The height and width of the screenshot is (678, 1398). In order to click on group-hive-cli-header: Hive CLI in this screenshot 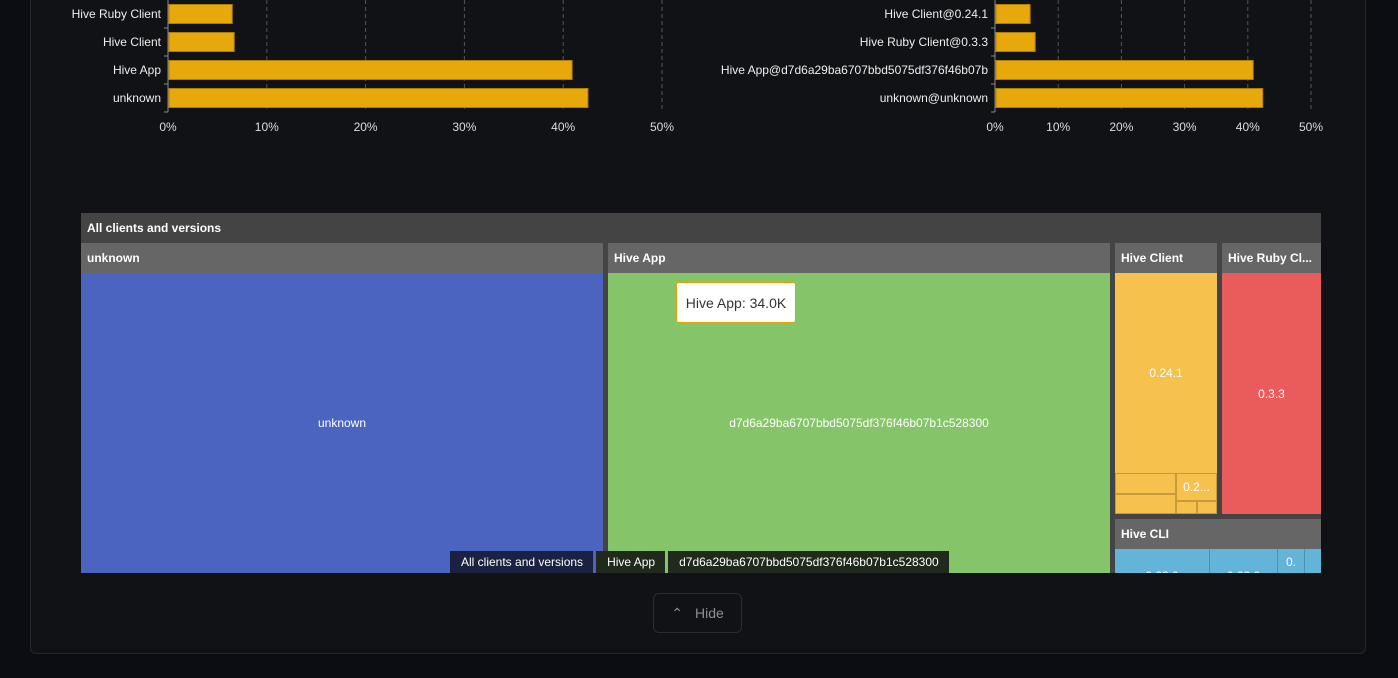, I will do `click(1218, 534)`.